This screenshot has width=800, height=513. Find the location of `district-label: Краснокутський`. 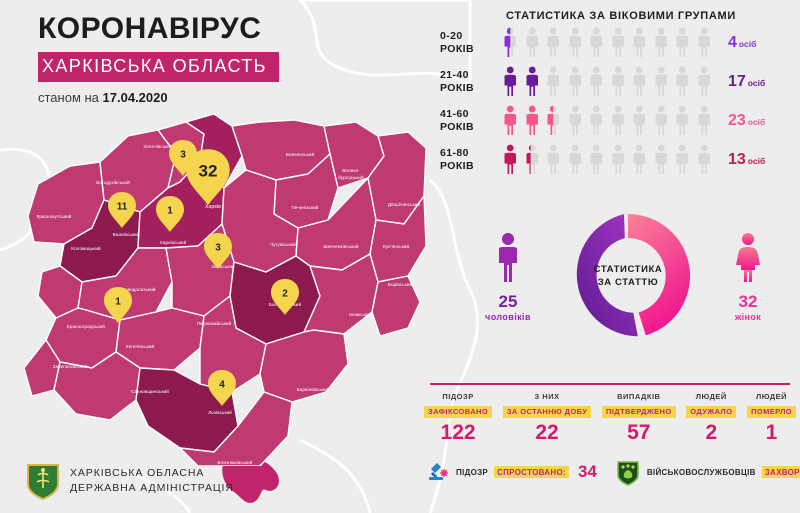

district-label: Краснокутський is located at coordinates (54, 216).